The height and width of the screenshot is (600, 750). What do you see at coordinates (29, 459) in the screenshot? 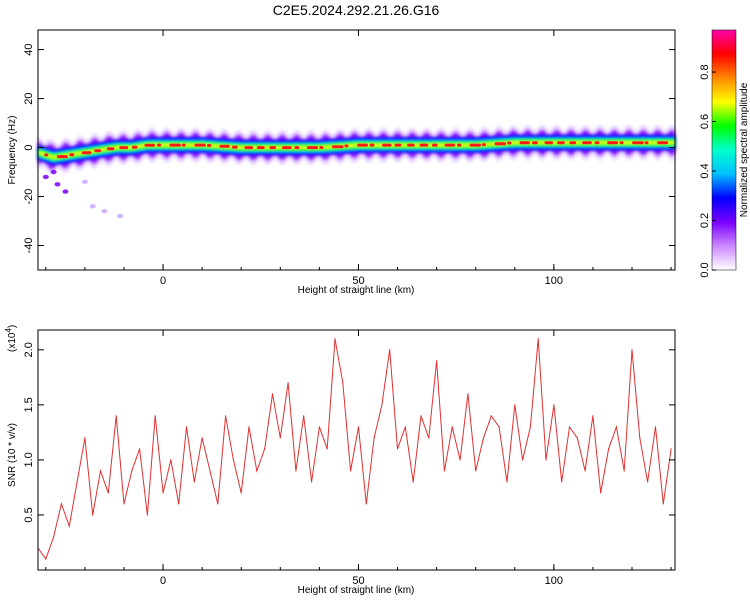
I see `y-tick-label: 1.0` at bounding box center [29, 459].